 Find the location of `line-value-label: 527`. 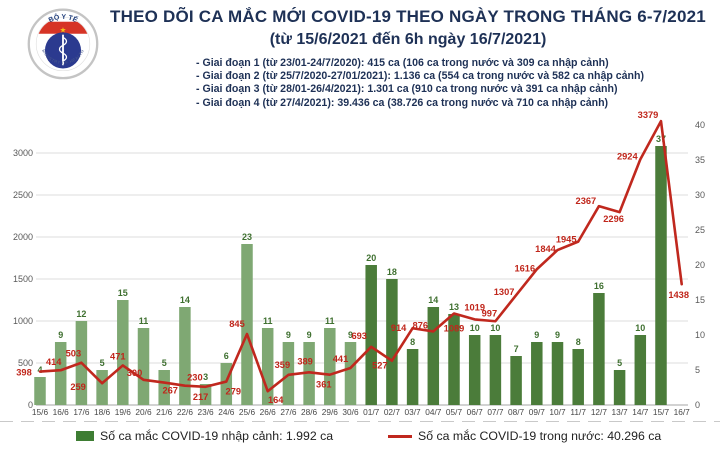

line-value-label: 527 is located at coordinates (380, 366).